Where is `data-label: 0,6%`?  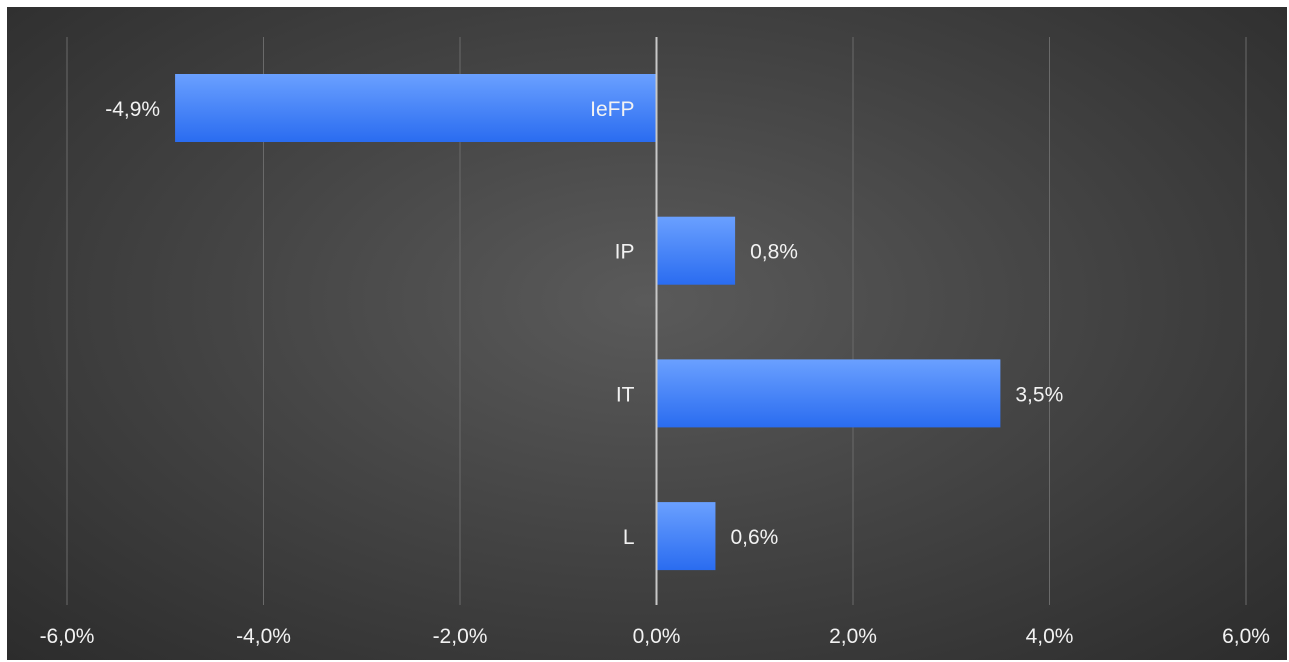 data-label: 0,6% is located at coordinates (754, 537).